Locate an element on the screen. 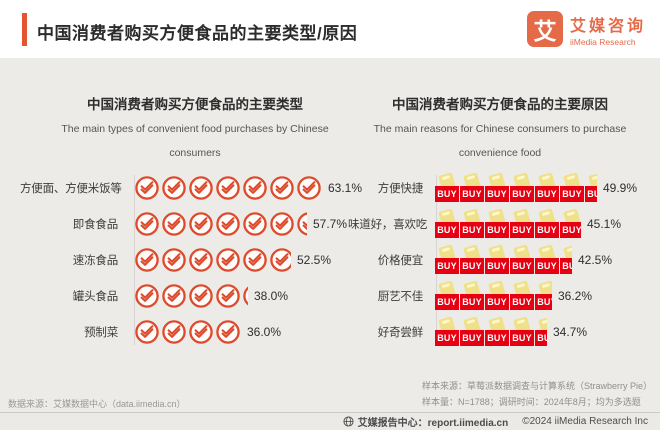  value-label: 63.1% is located at coordinates (345, 188).